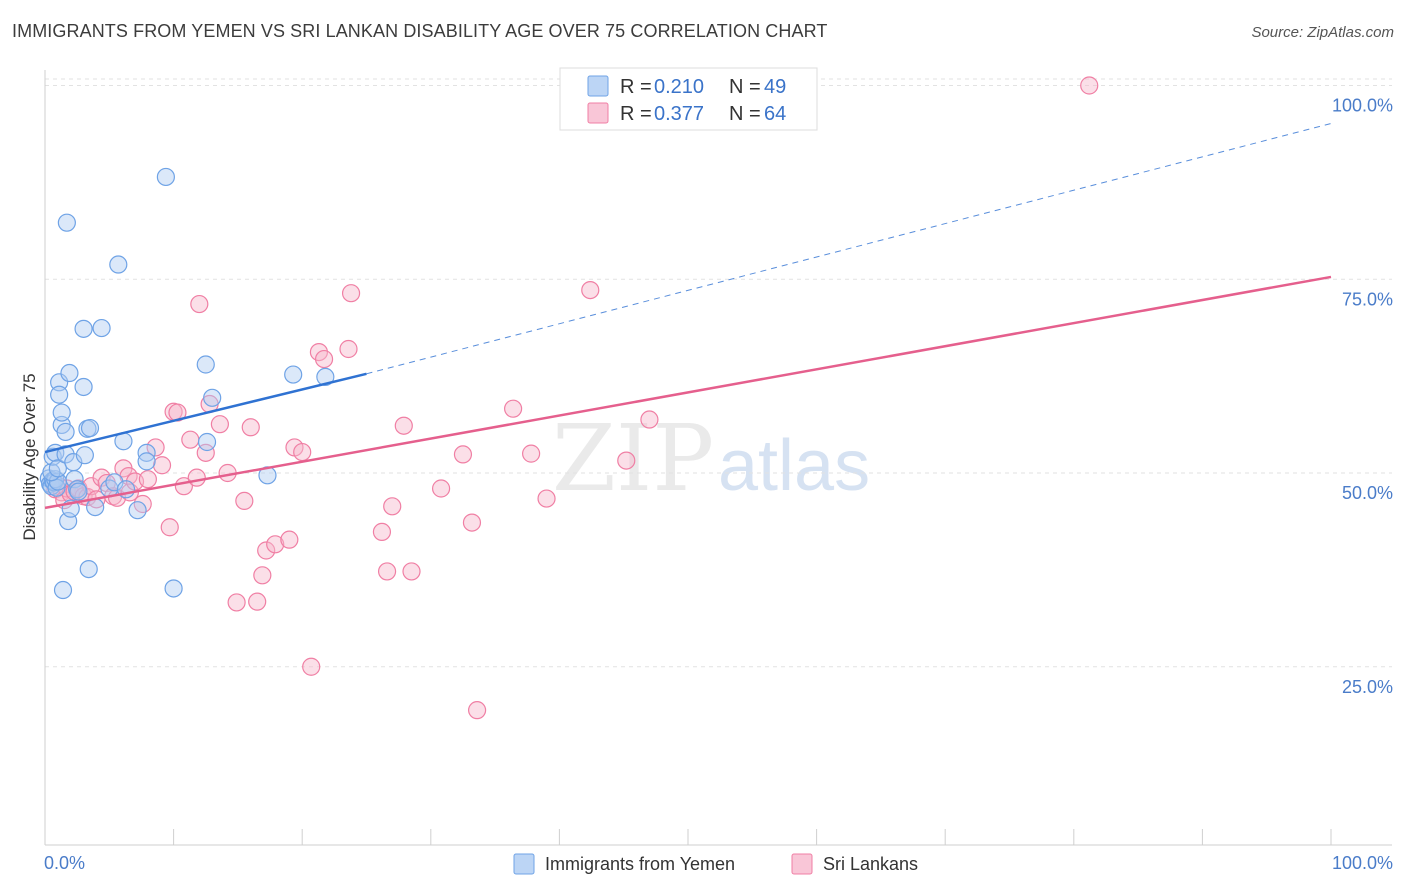  What do you see at coordinates (794, 466) in the screenshot?
I see `watermark-atlas: atlas` at bounding box center [794, 466].